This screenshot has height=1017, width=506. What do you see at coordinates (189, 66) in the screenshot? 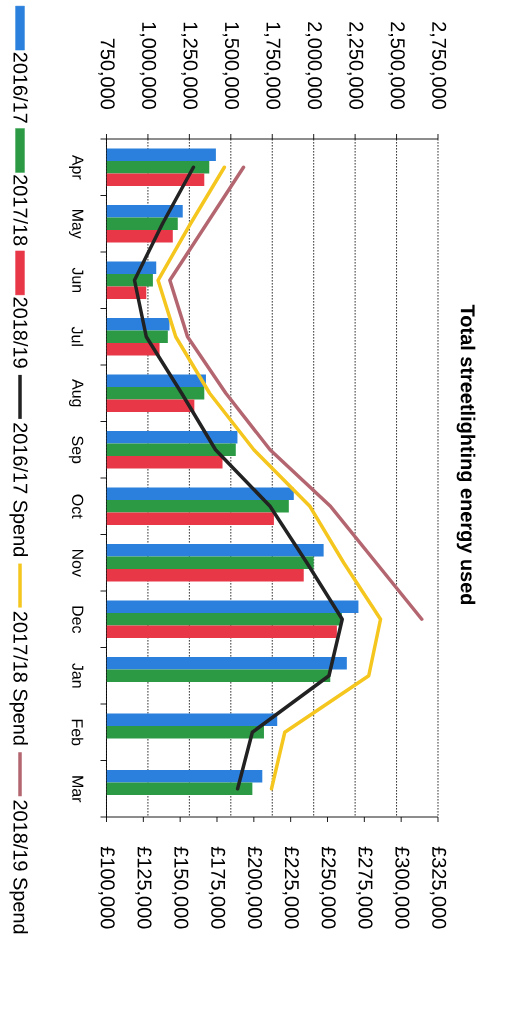
I see `x-tick-label: 1,250,000` at bounding box center [189, 66].